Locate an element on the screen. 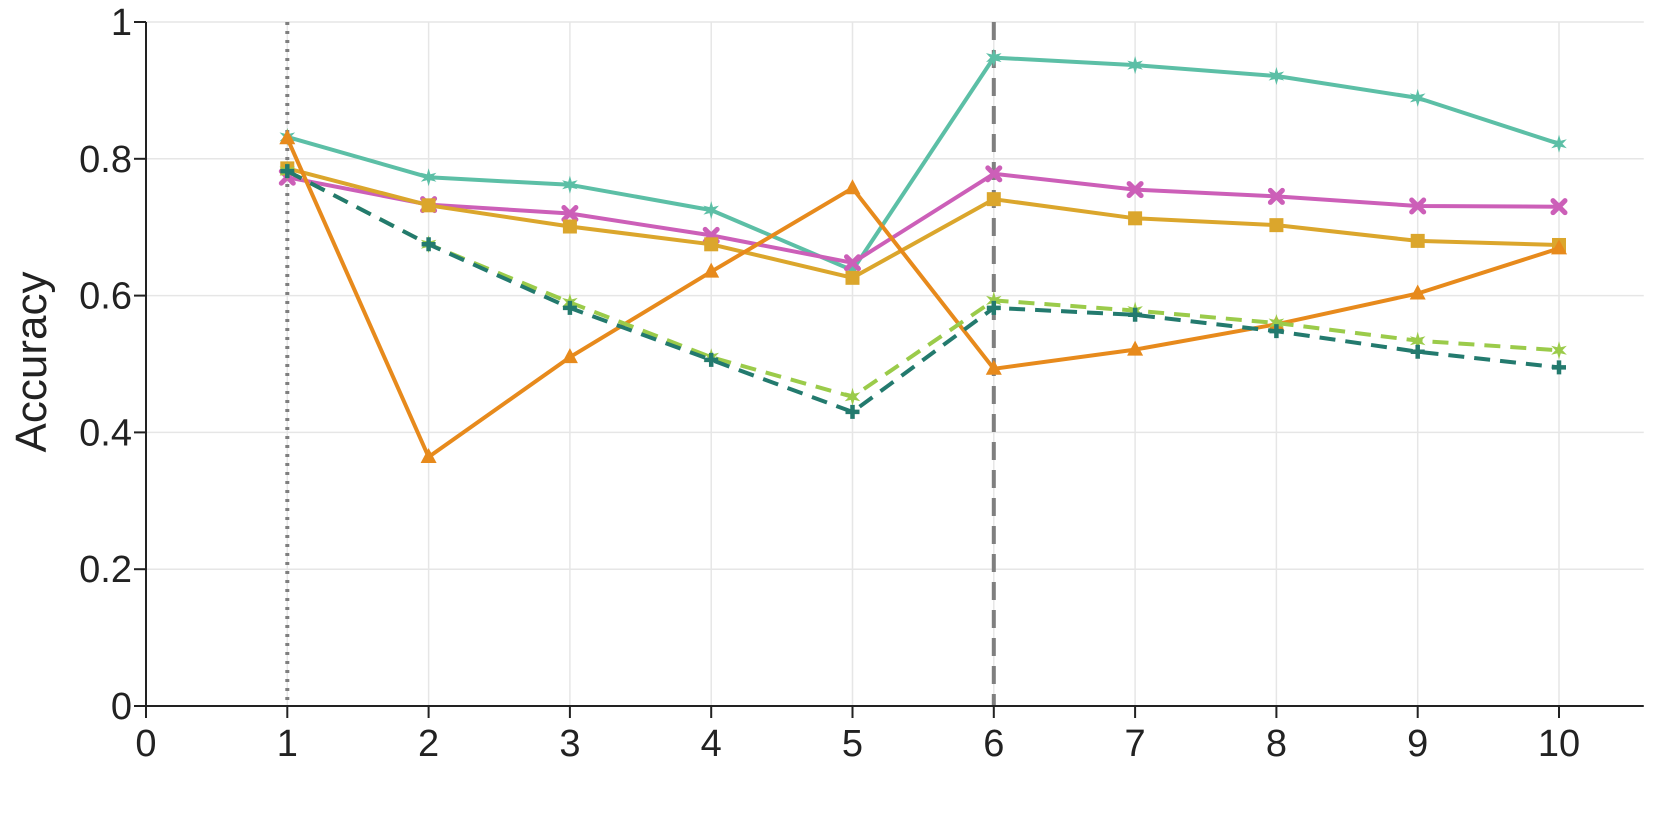  y-tick-label: 0.8 is located at coordinates (105, 160).